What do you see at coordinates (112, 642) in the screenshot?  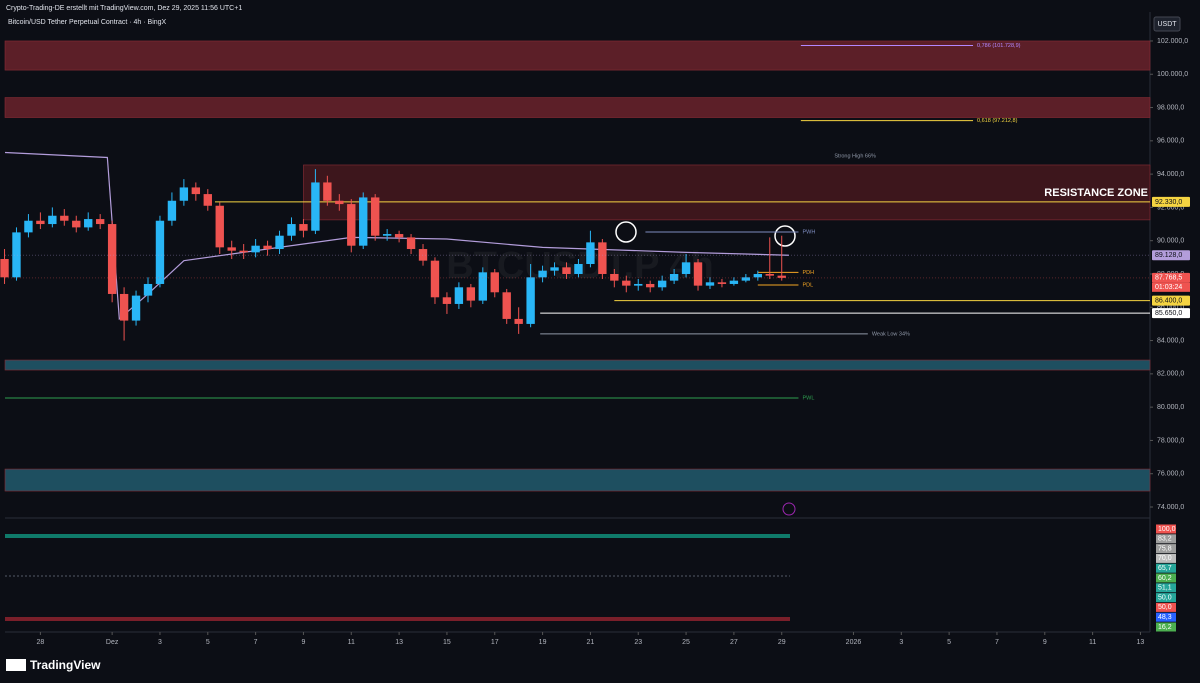 I see `x-tick-label: Dez` at bounding box center [112, 642].